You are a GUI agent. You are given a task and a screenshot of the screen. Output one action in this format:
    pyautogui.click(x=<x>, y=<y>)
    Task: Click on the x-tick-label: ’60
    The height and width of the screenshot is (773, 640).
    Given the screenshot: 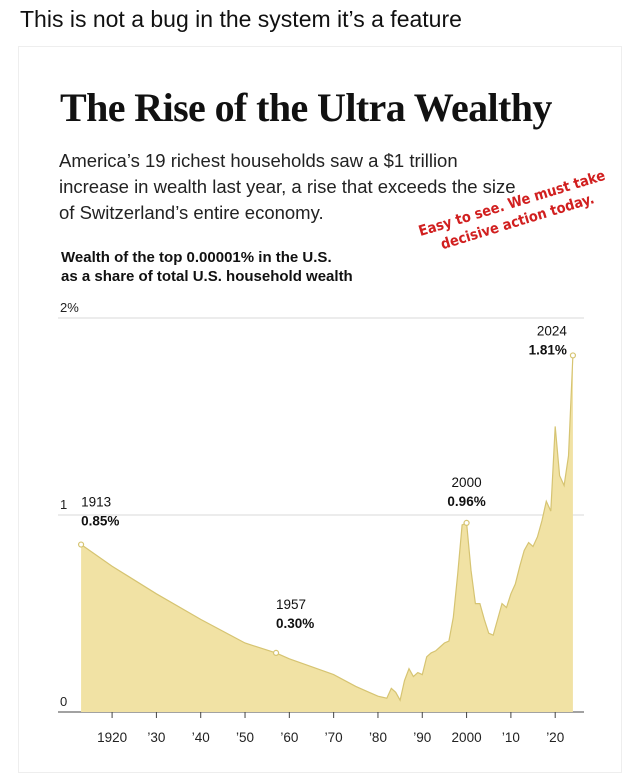 What is the action you would take?
    pyautogui.click(x=289, y=737)
    